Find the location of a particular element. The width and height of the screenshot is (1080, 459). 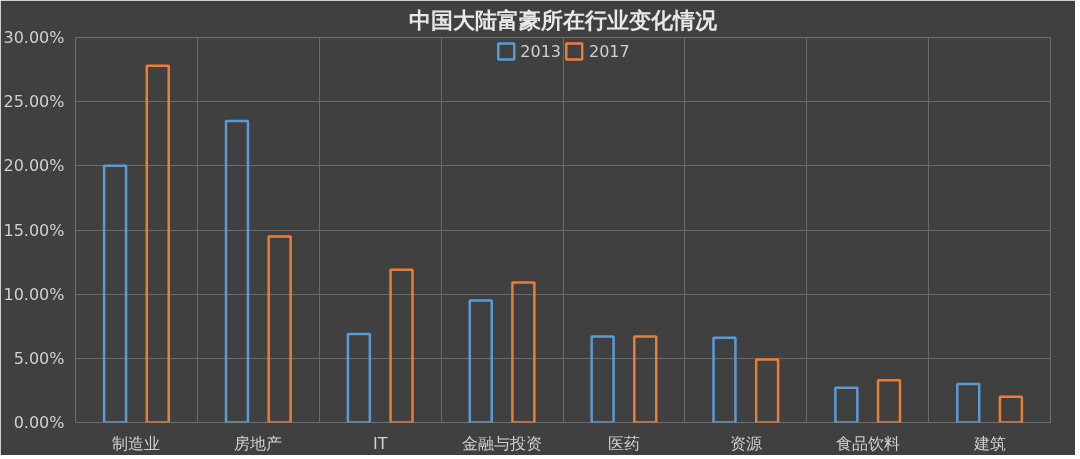

x-tick-label: 食品饮料 is located at coordinates (867, 443).